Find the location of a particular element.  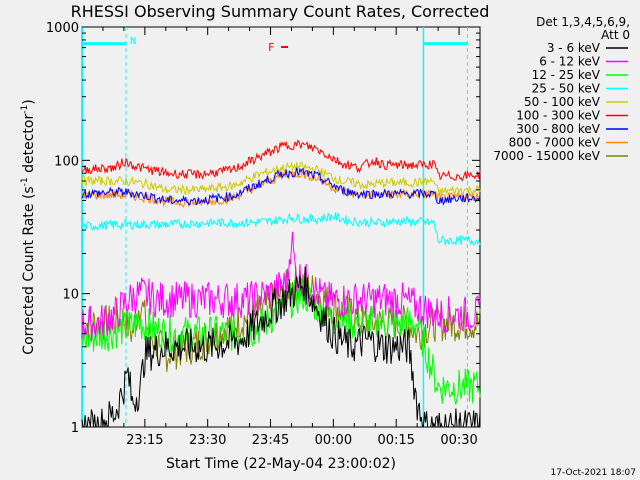

y-tick-label: 10 is located at coordinates (70, 295).